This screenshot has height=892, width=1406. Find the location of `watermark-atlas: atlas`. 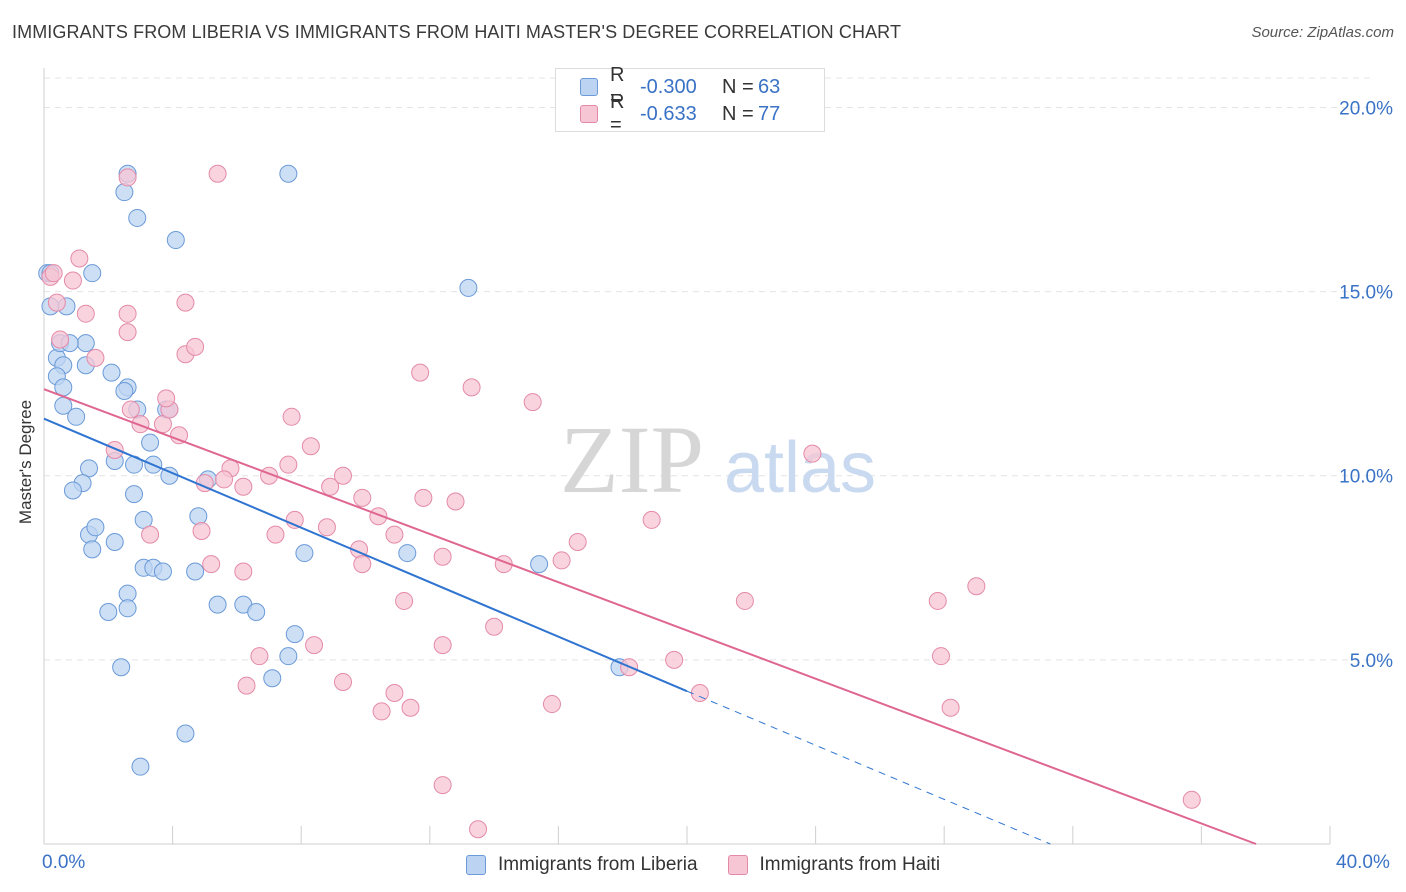

watermark-atlas: atlas is located at coordinates (800, 468).